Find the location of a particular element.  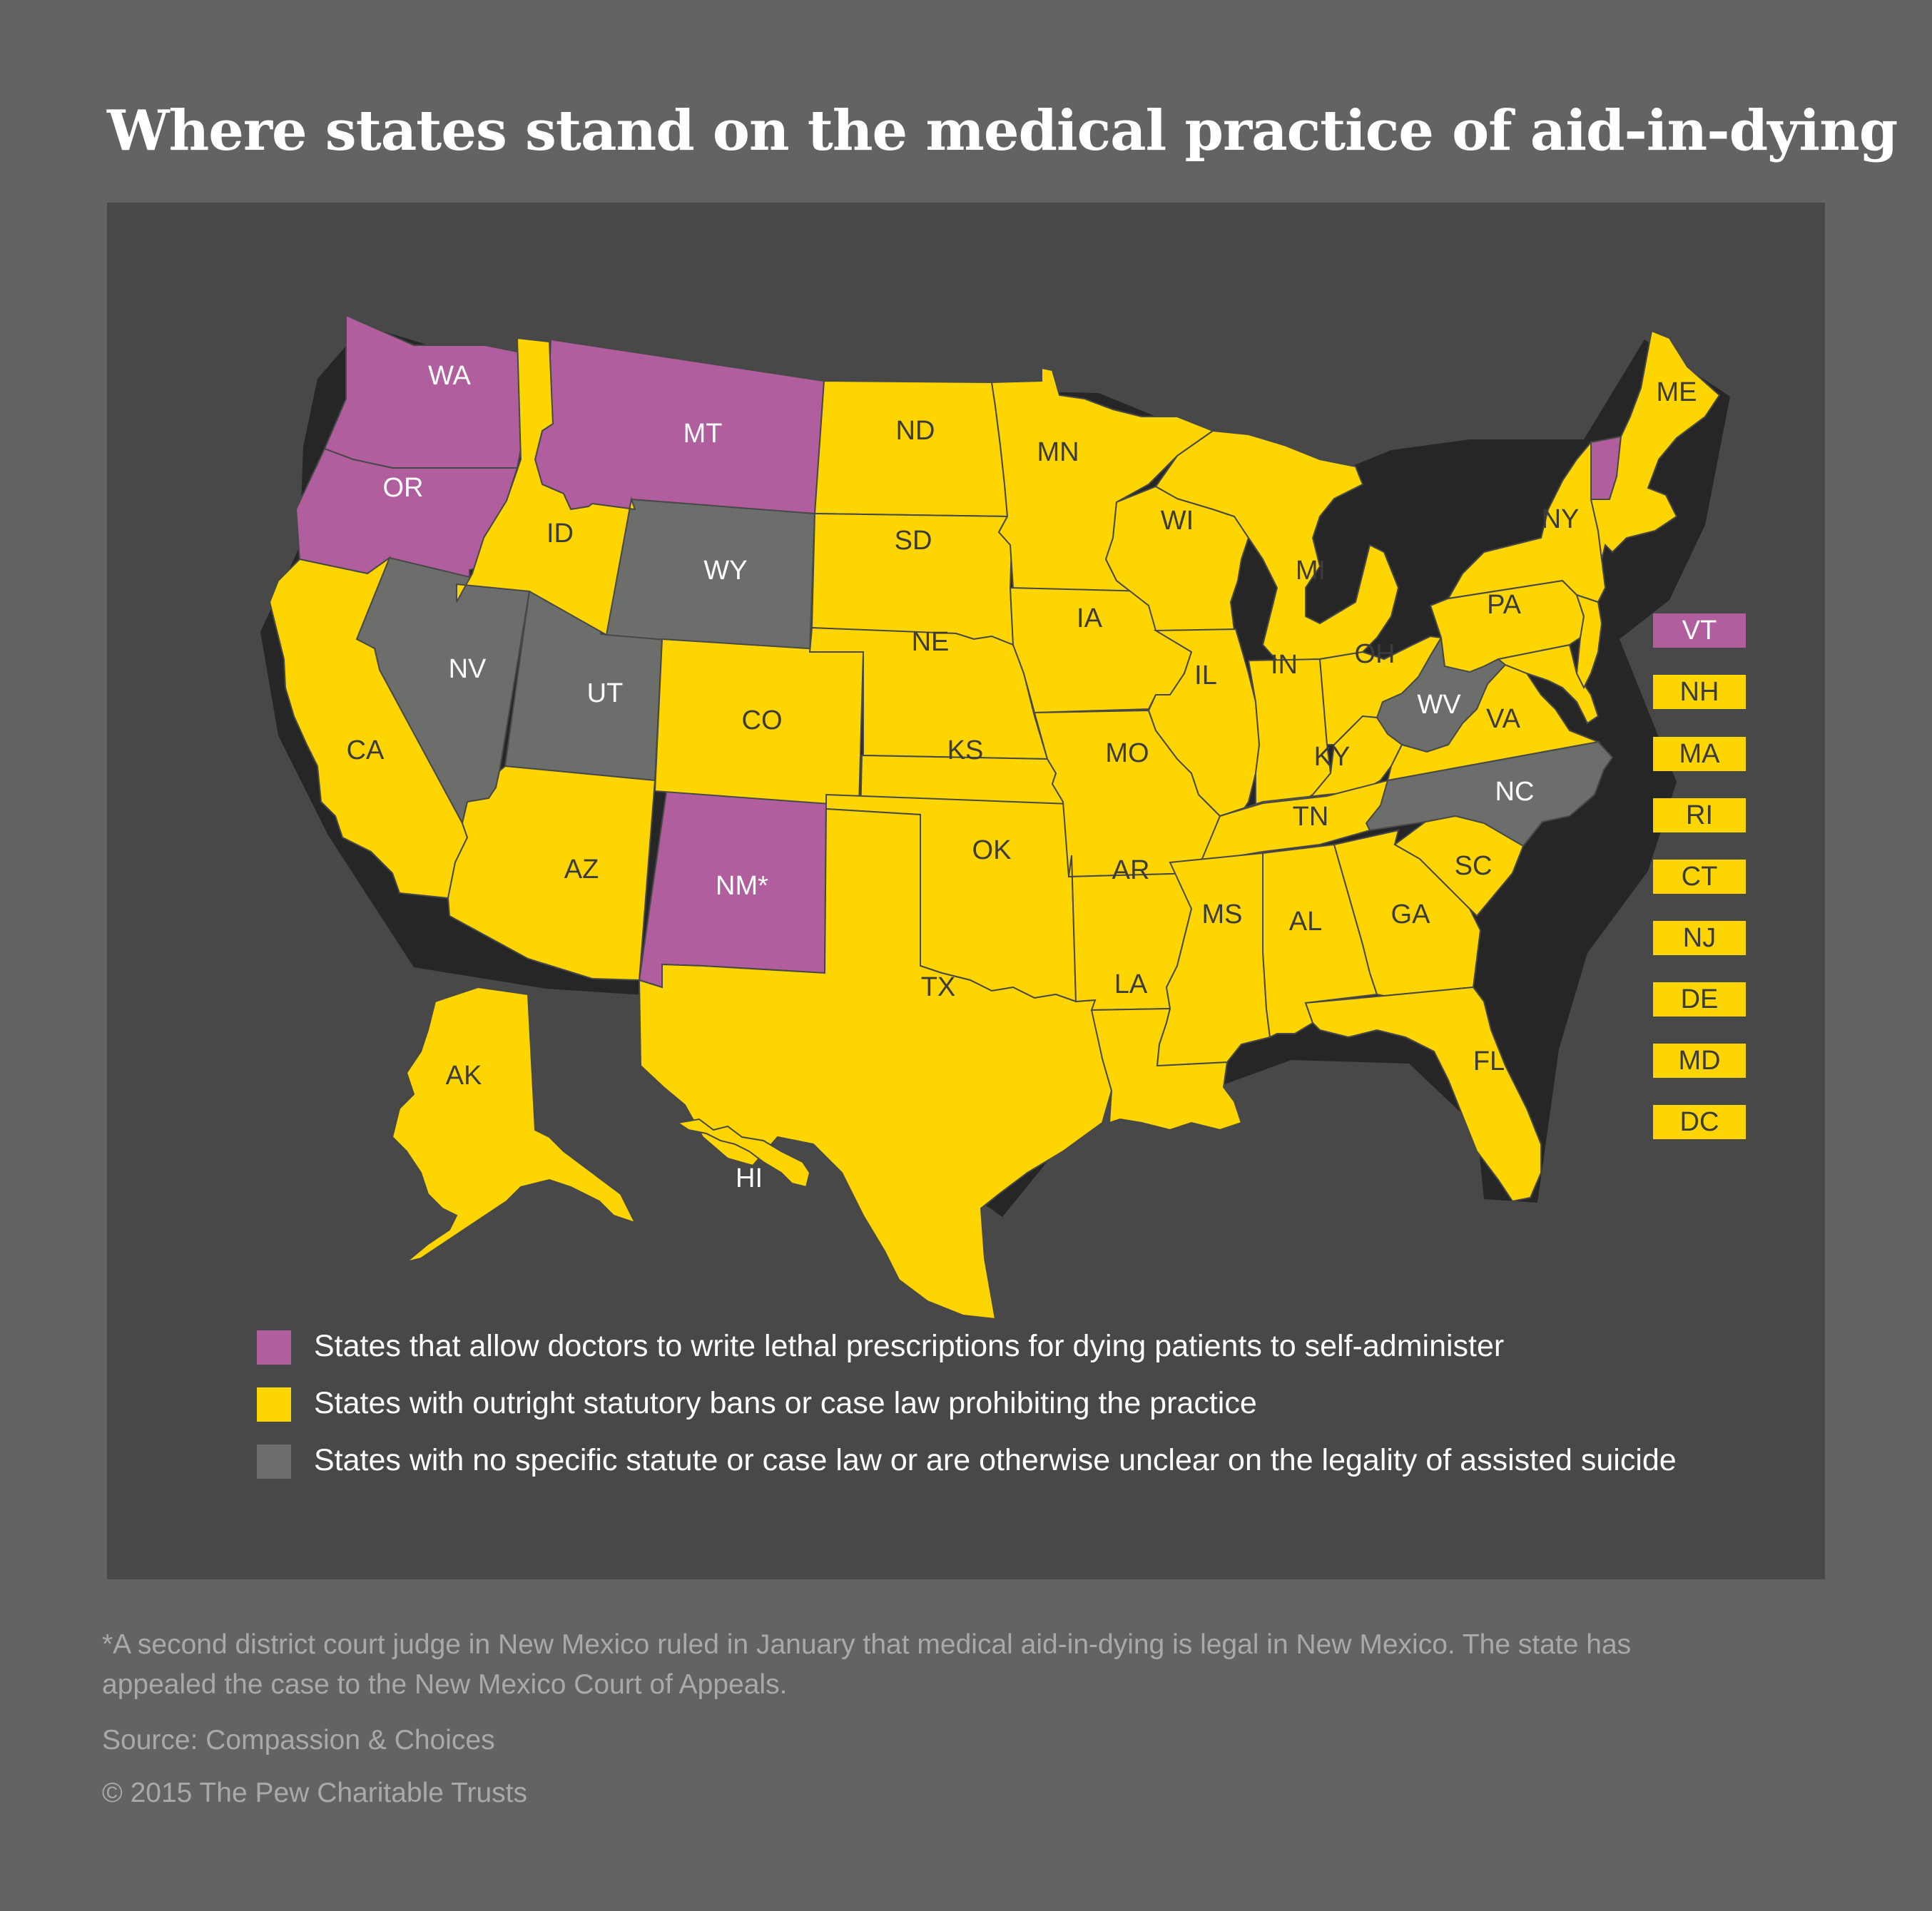

label-mn: MN is located at coordinates (1058, 452).